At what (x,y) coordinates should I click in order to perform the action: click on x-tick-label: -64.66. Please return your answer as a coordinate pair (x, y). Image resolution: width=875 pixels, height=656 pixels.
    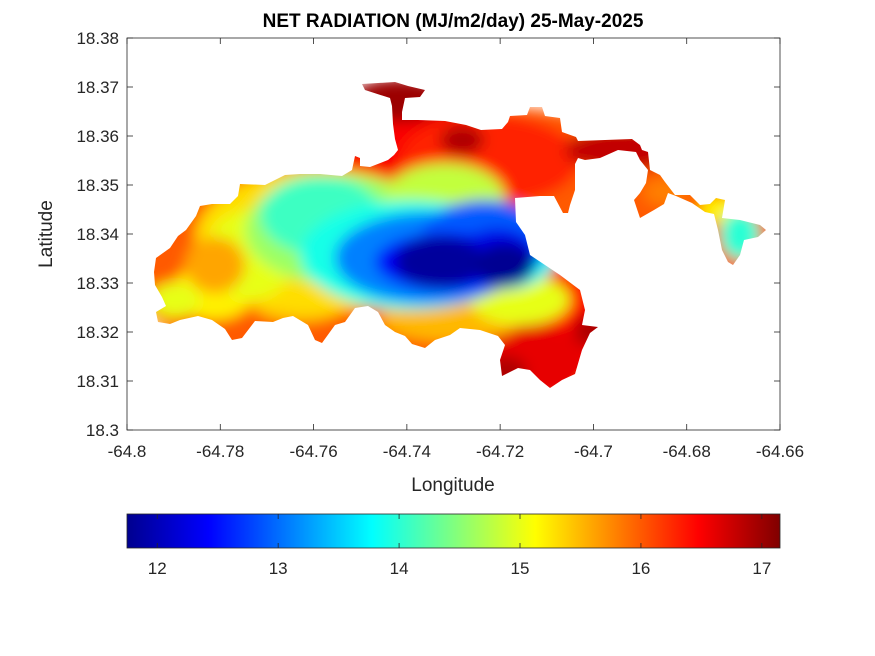
    Looking at the image, I should click on (780, 451).